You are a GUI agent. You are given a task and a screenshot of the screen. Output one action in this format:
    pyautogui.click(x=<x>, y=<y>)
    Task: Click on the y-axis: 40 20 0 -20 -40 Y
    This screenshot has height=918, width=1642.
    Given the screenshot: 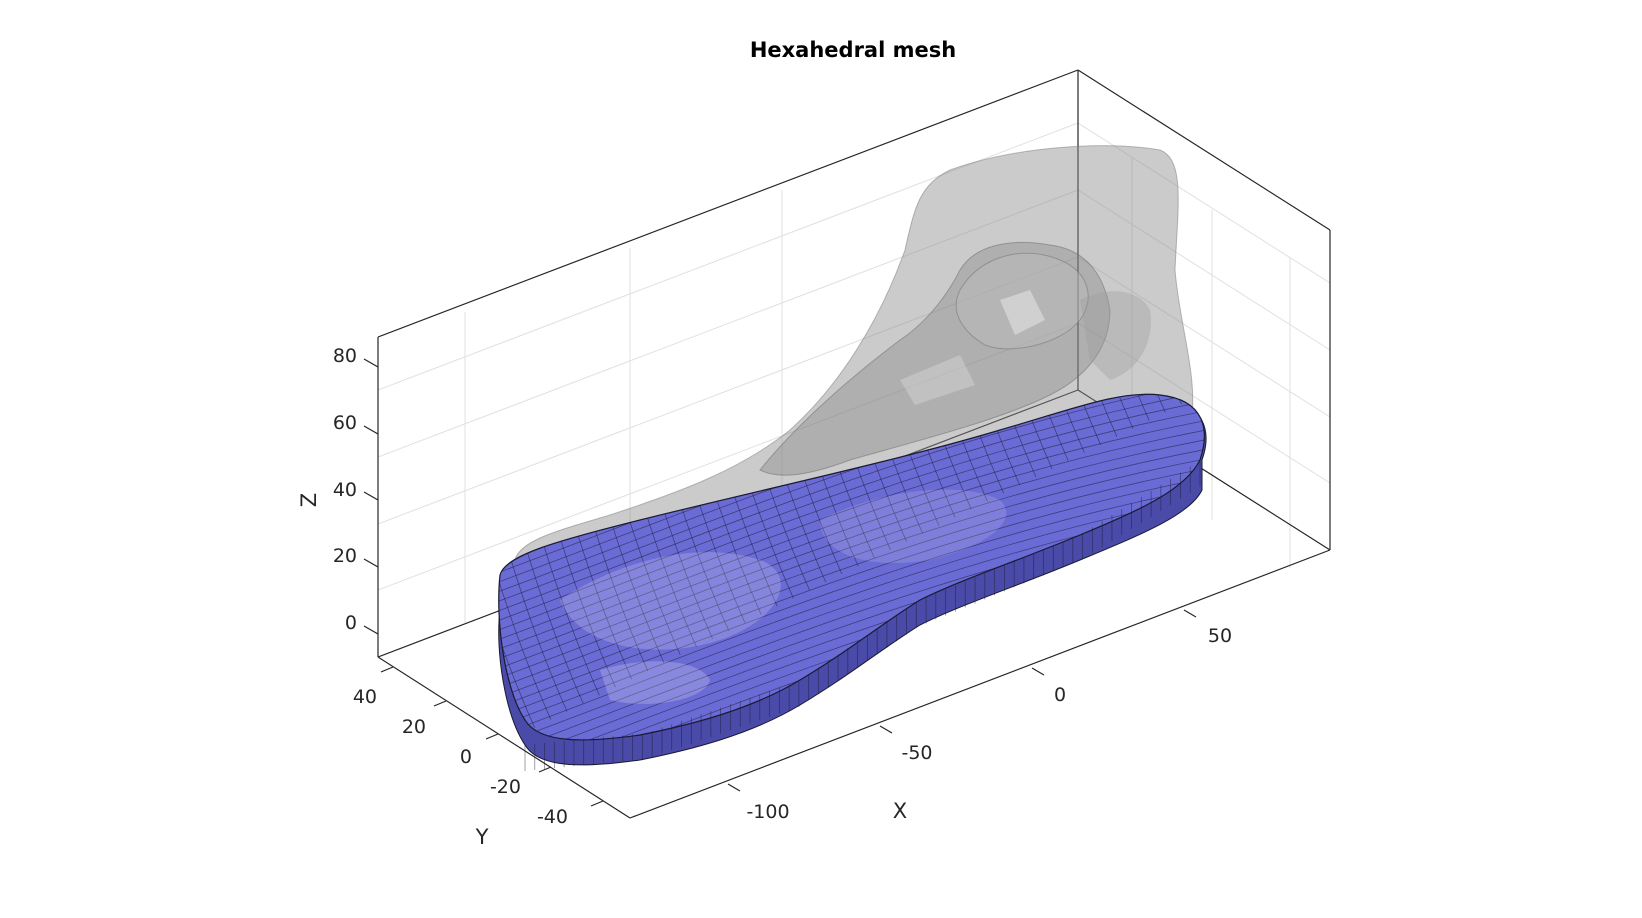 What is the action you would take?
    pyautogui.click(x=478, y=757)
    